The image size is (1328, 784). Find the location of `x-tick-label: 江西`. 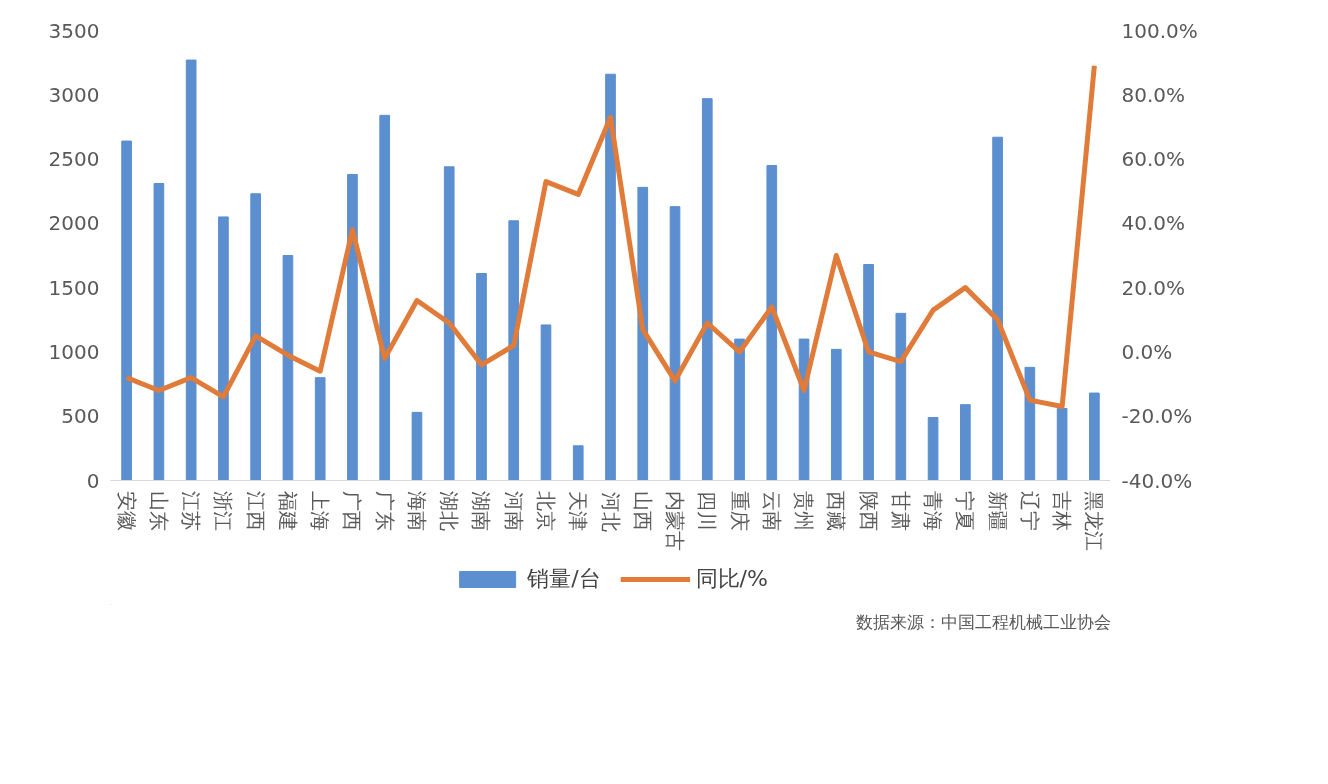

x-tick-label: 江西 is located at coordinates (255, 511).